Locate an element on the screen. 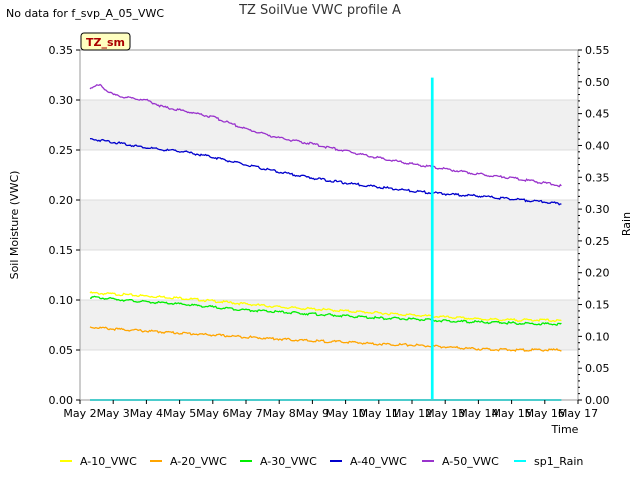 This screenshot has height=480, width=640. y2-tick-label: 0.15 is located at coordinates (597, 305).